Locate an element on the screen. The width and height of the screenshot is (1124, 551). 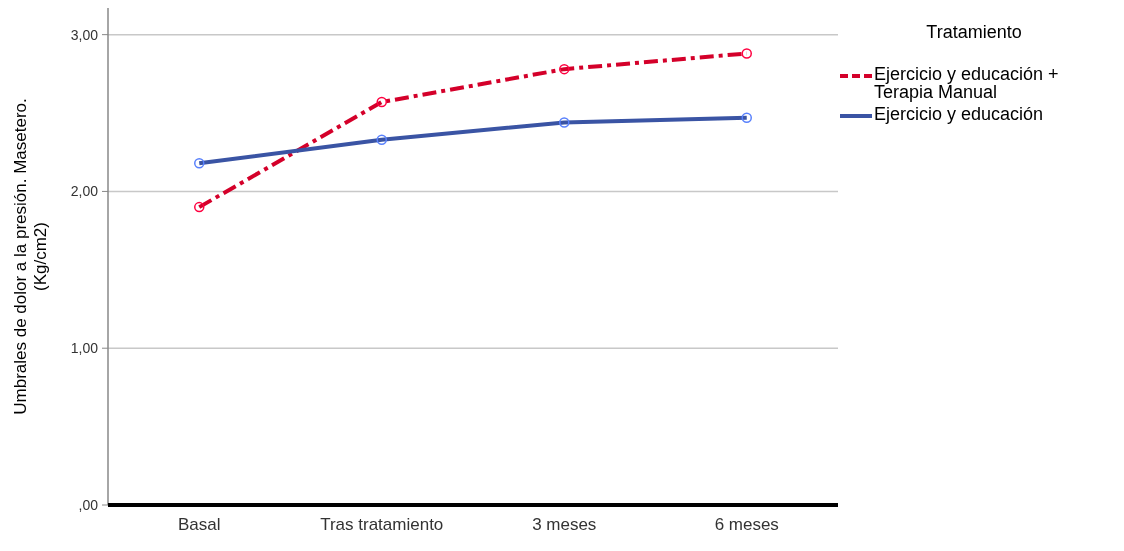
y-tick-label: 2,00 is located at coordinates (84, 191).